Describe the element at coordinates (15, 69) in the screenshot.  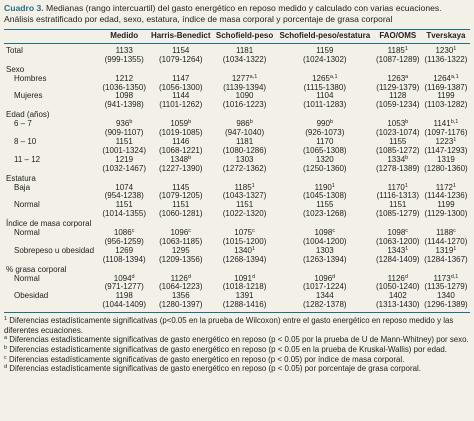
I see `group-label: Sexo` at that location.